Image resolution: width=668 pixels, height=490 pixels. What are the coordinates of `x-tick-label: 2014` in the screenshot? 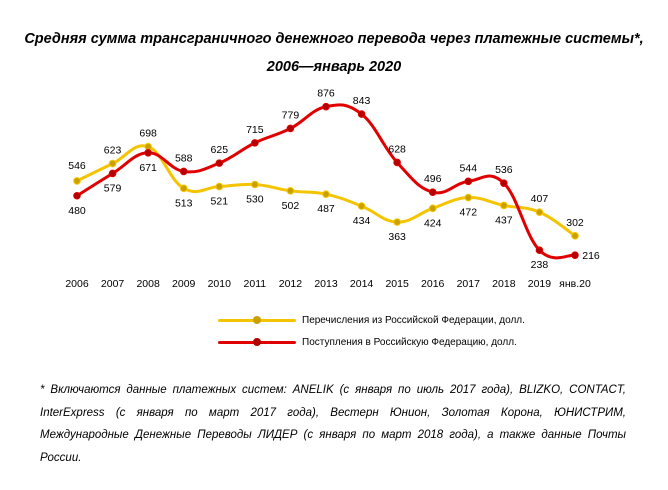 It's located at (362, 284).